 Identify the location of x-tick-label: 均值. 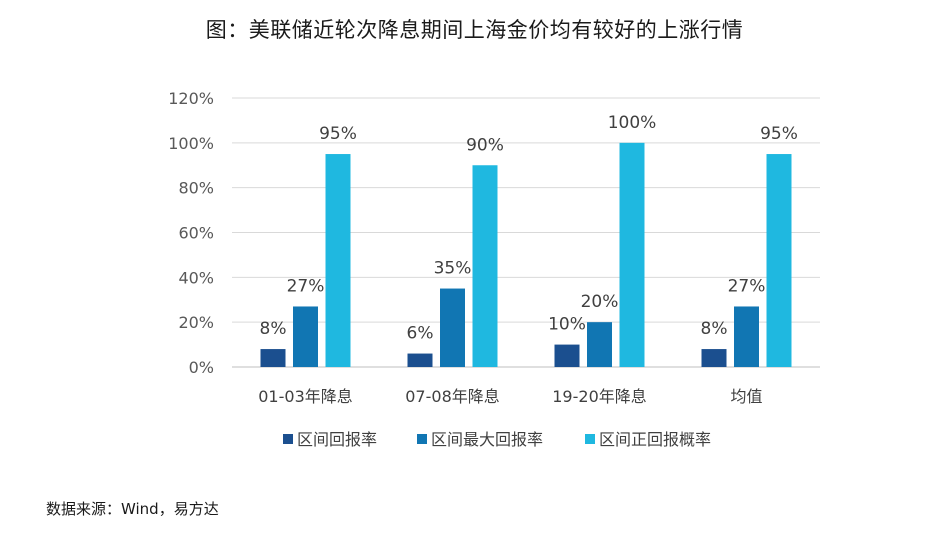
(746, 396).